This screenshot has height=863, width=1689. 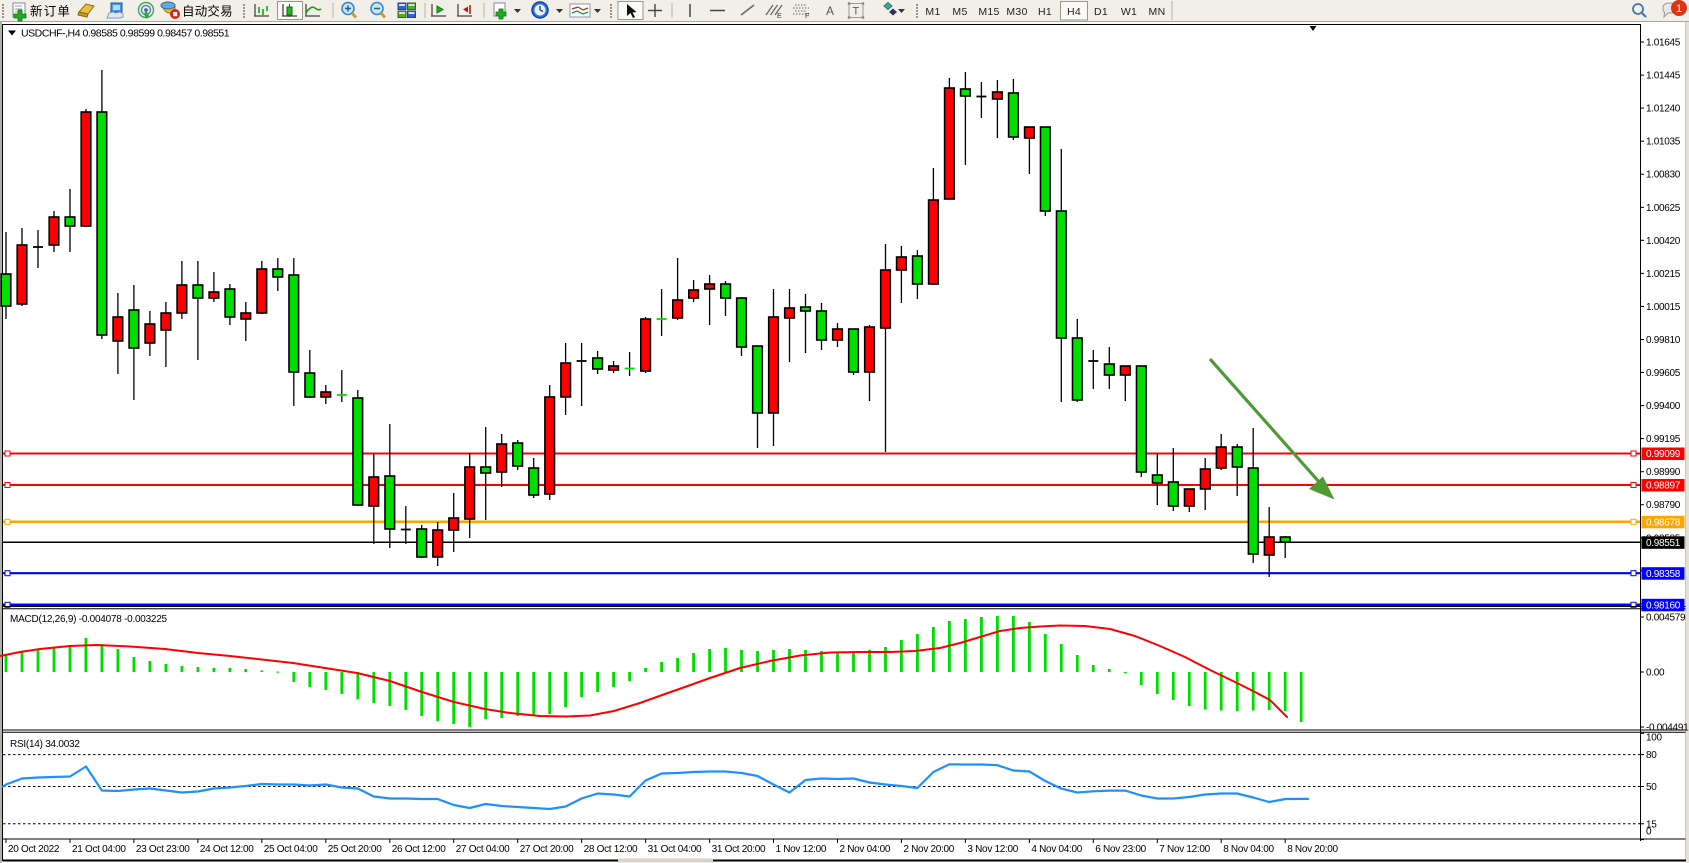 What do you see at coordinates (1184, 849) in the screenshot?
I see `svg-text: 7 Nov 12:00` at bounding box center [1184, 849].